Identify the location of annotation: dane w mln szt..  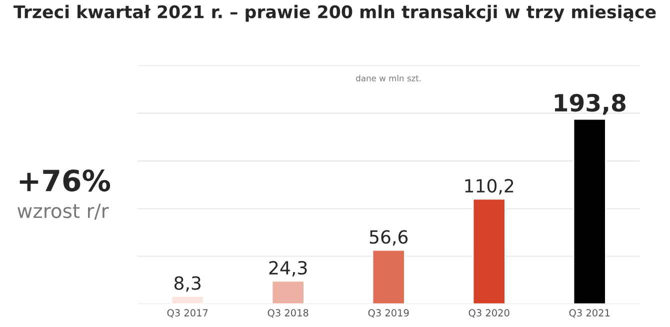
(388, 78).